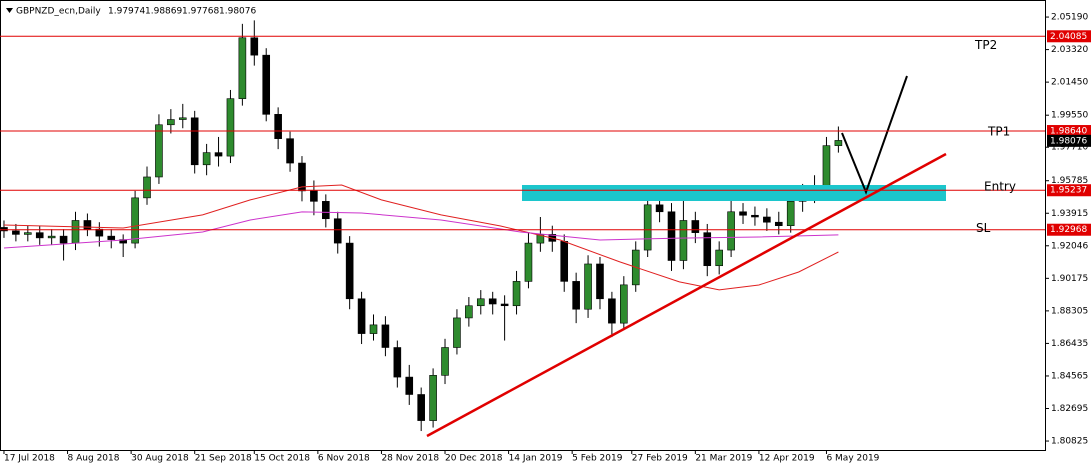 The image size is (1092, 473). What do you see at coordinates (1069, 409) in the screenshot?
I see `y-tick-label: 1.82695` at bounding box center [1069, 409].